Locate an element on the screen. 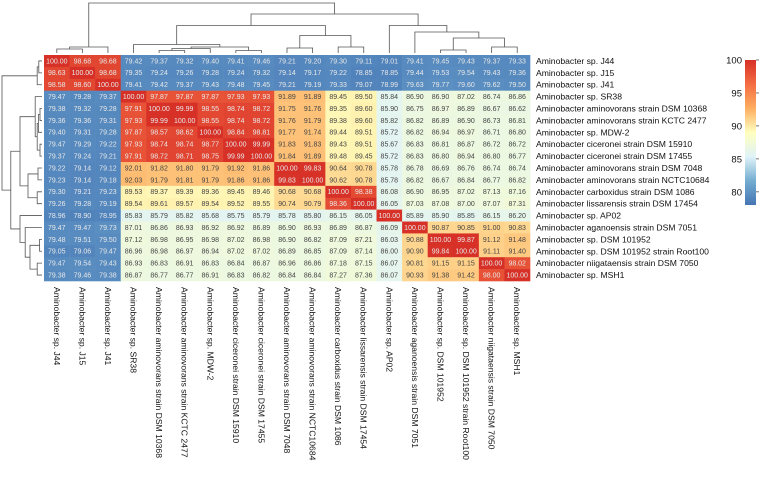  cell-value-label: 91.86 is located at coordinates (262, 168).